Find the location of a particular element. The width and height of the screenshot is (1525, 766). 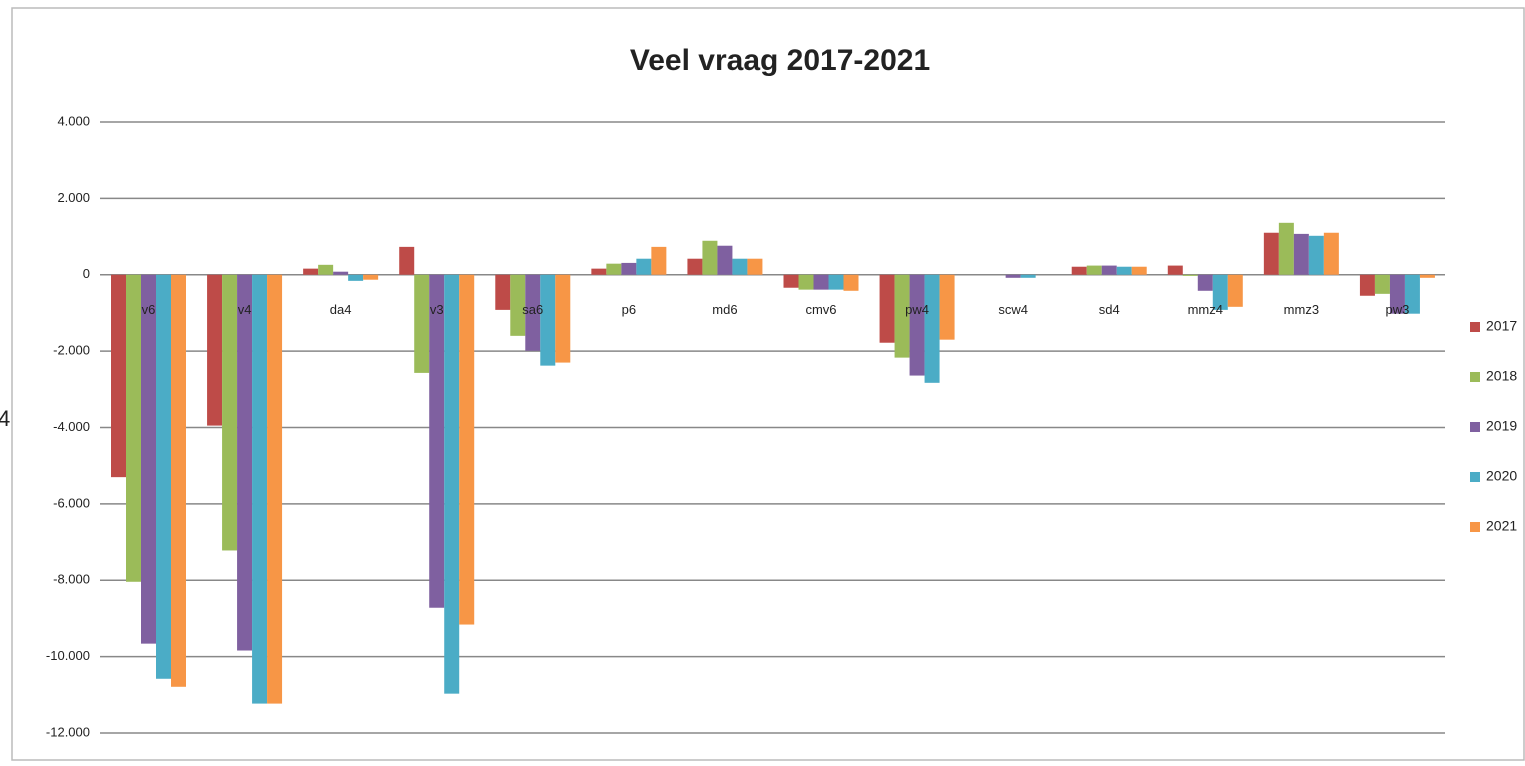

y-tick-label: -12.000 is located at coordinates (68, 731).